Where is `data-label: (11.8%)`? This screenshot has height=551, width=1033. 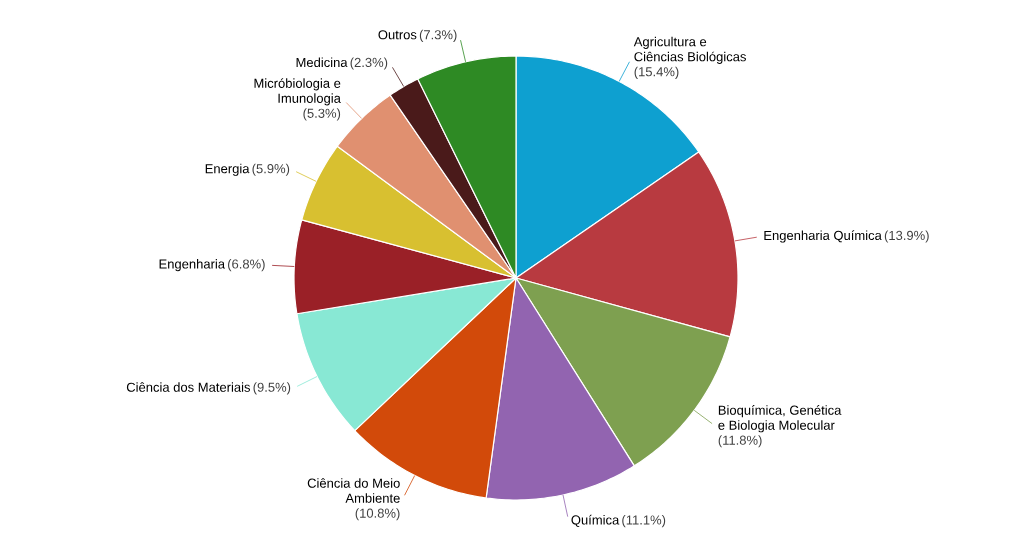 data-label: (11.8%) is located at coordinates (740, 441).